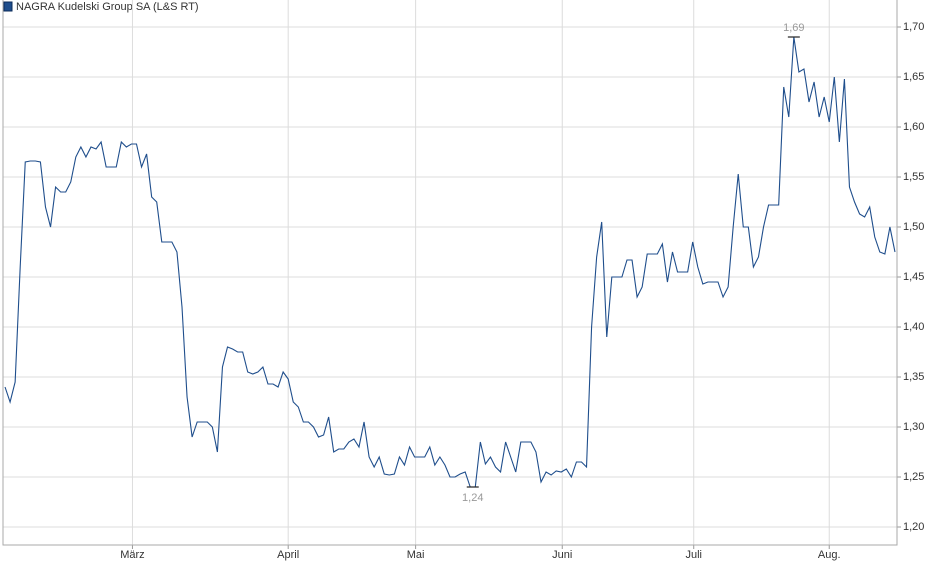  What do you see at coordinates (913, 127) in the screenshot?
I see `y-tick-label: 1,60` at bounding box center [913, 127].